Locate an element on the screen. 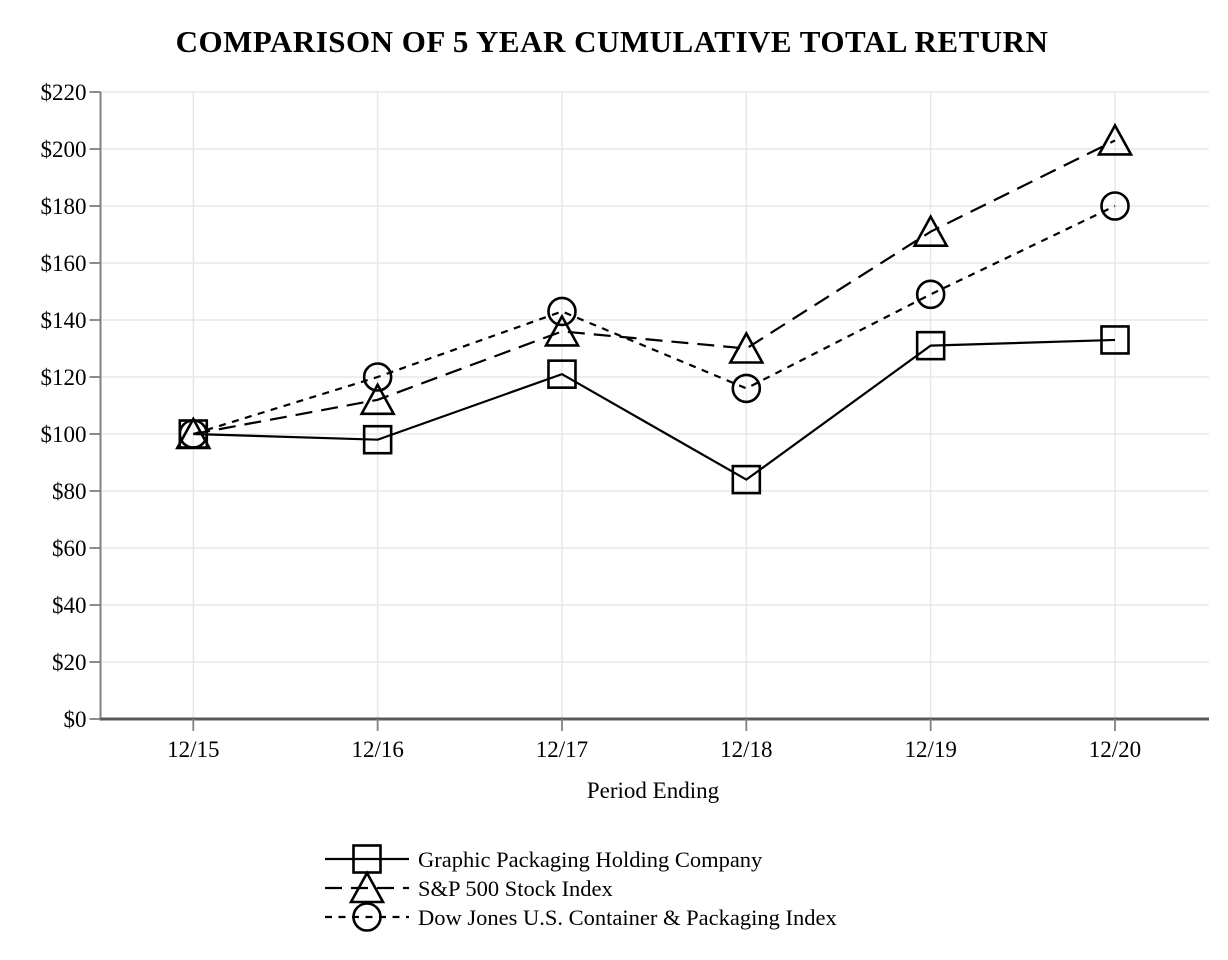  legend-label: S&P 500 Stock Index is located at coordinates (515, 888).